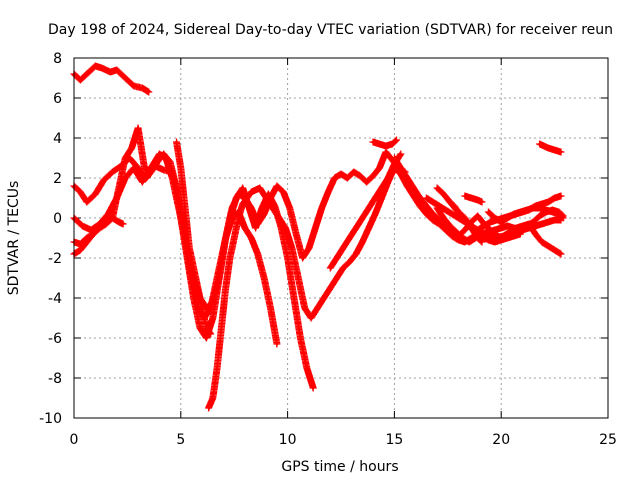 This screenshot has height=480, width=640. I want to click on x-tick-label: 10, so click(288, 440).